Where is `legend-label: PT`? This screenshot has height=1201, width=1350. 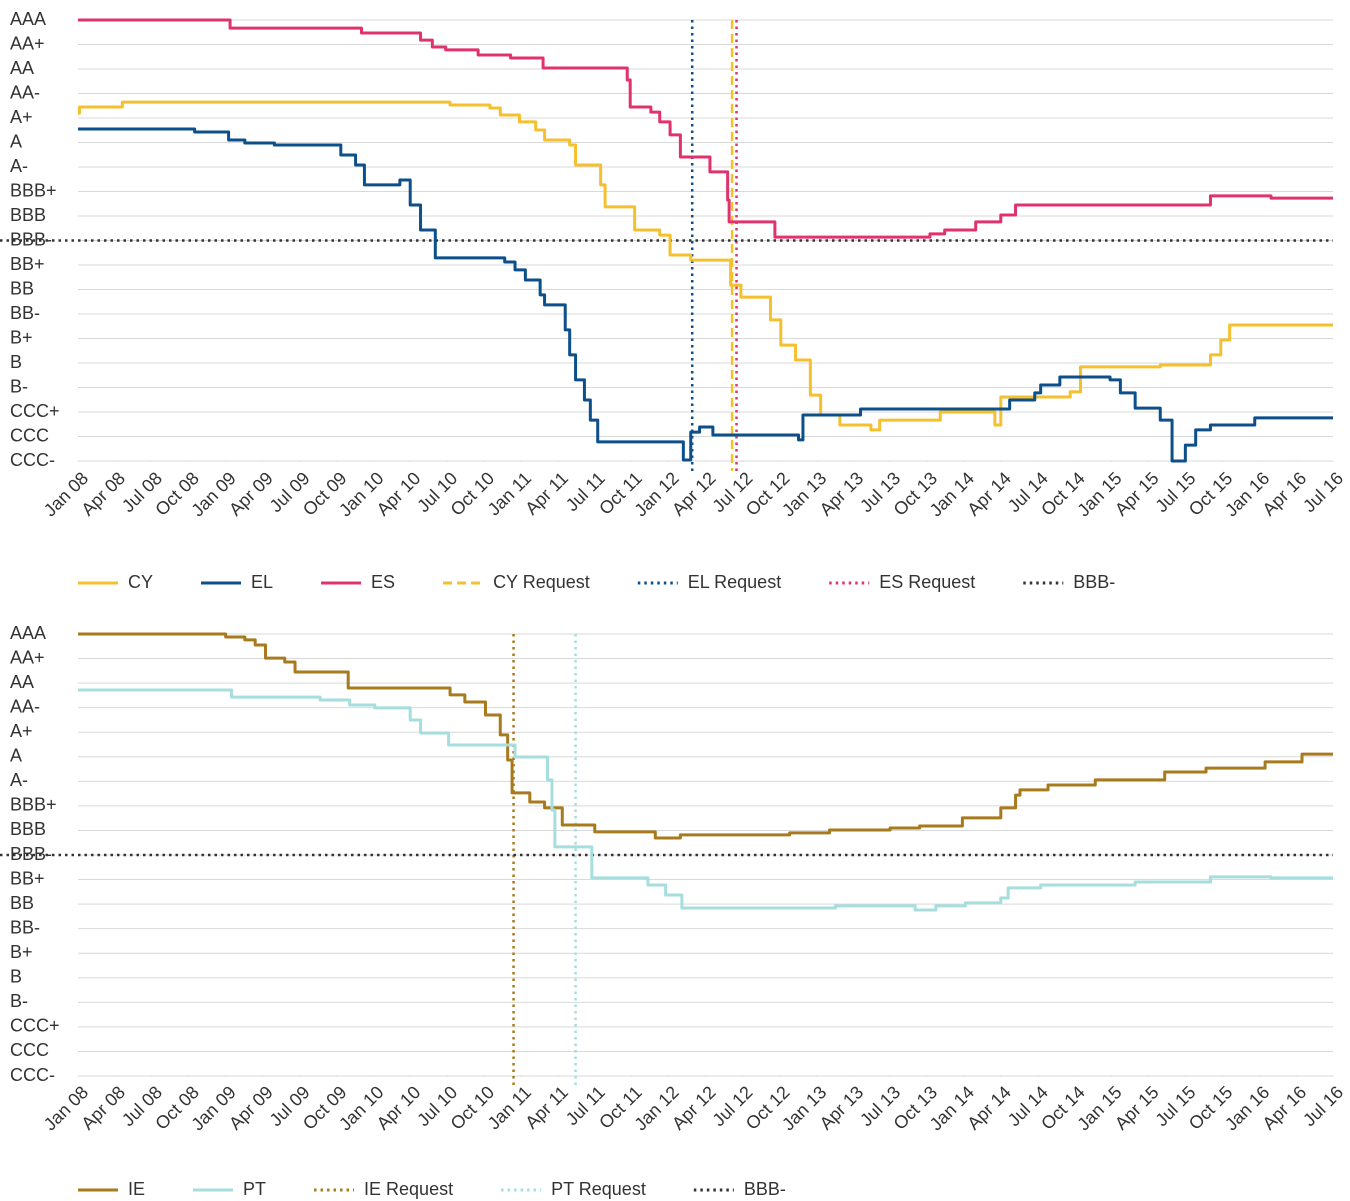
legend-label: PT is located at coordinates (254, 1189).